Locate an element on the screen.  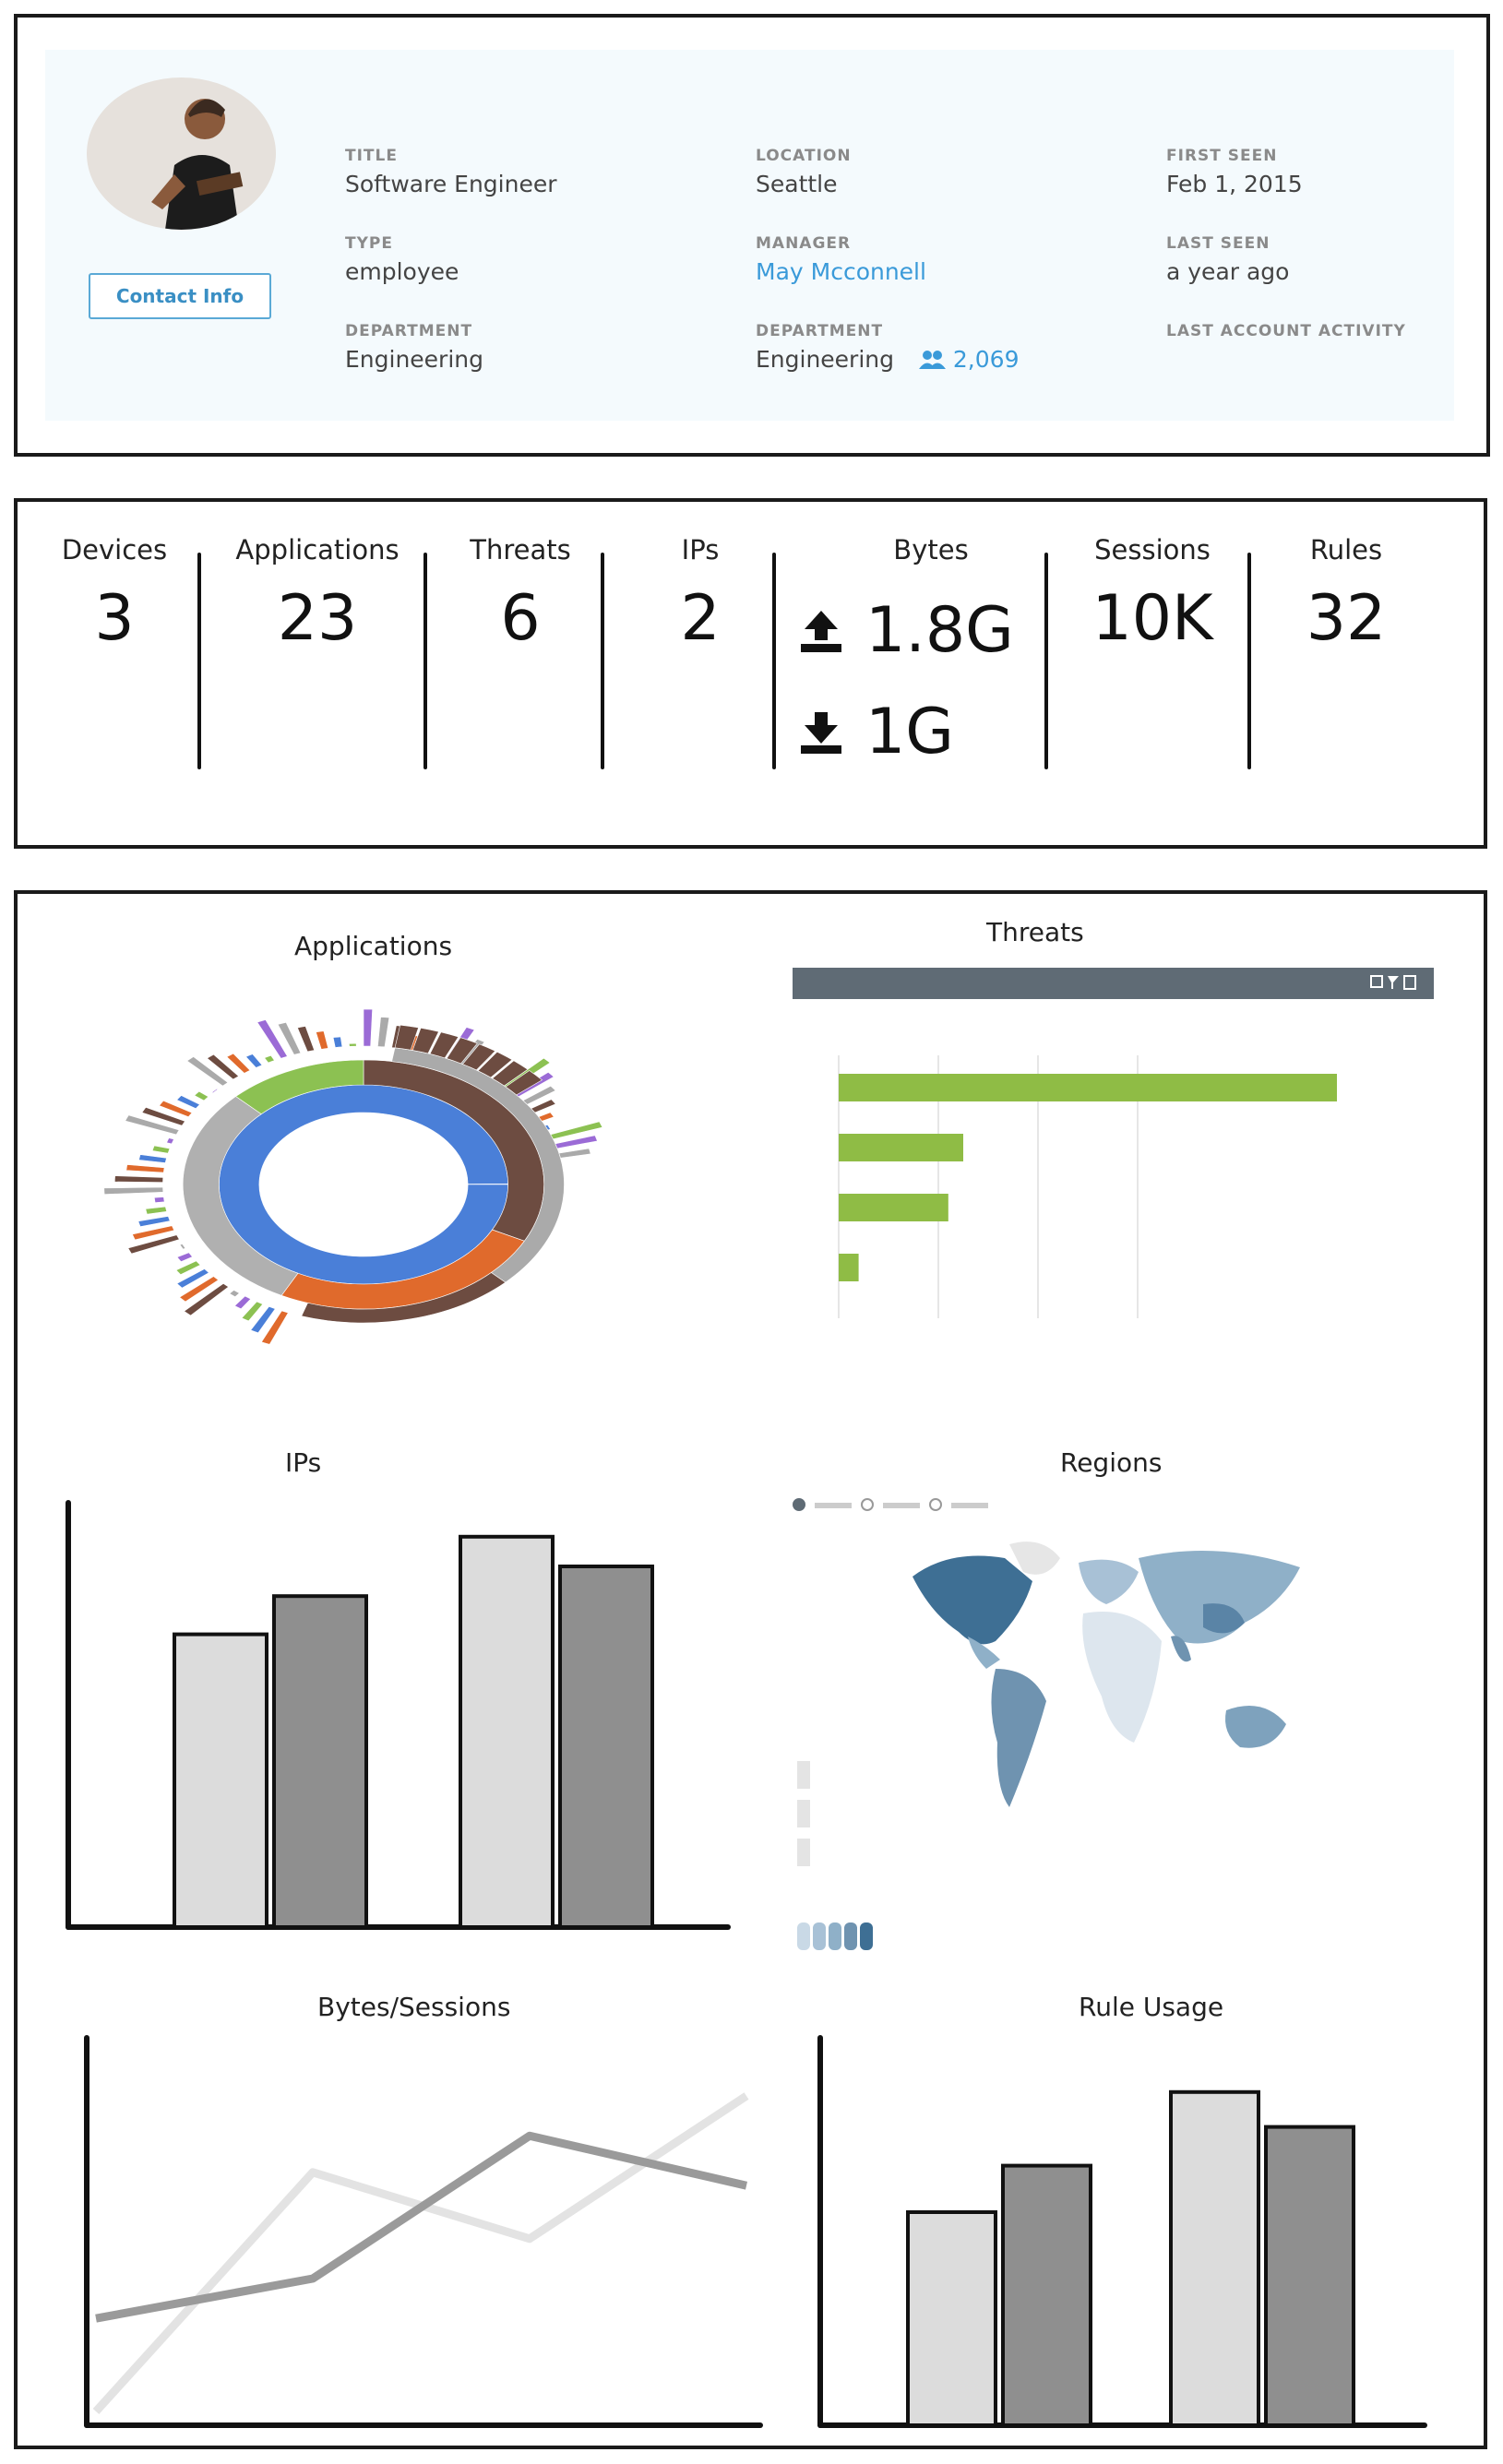
stat-rules: Rules 32 is located at coordinates (1346, 594).